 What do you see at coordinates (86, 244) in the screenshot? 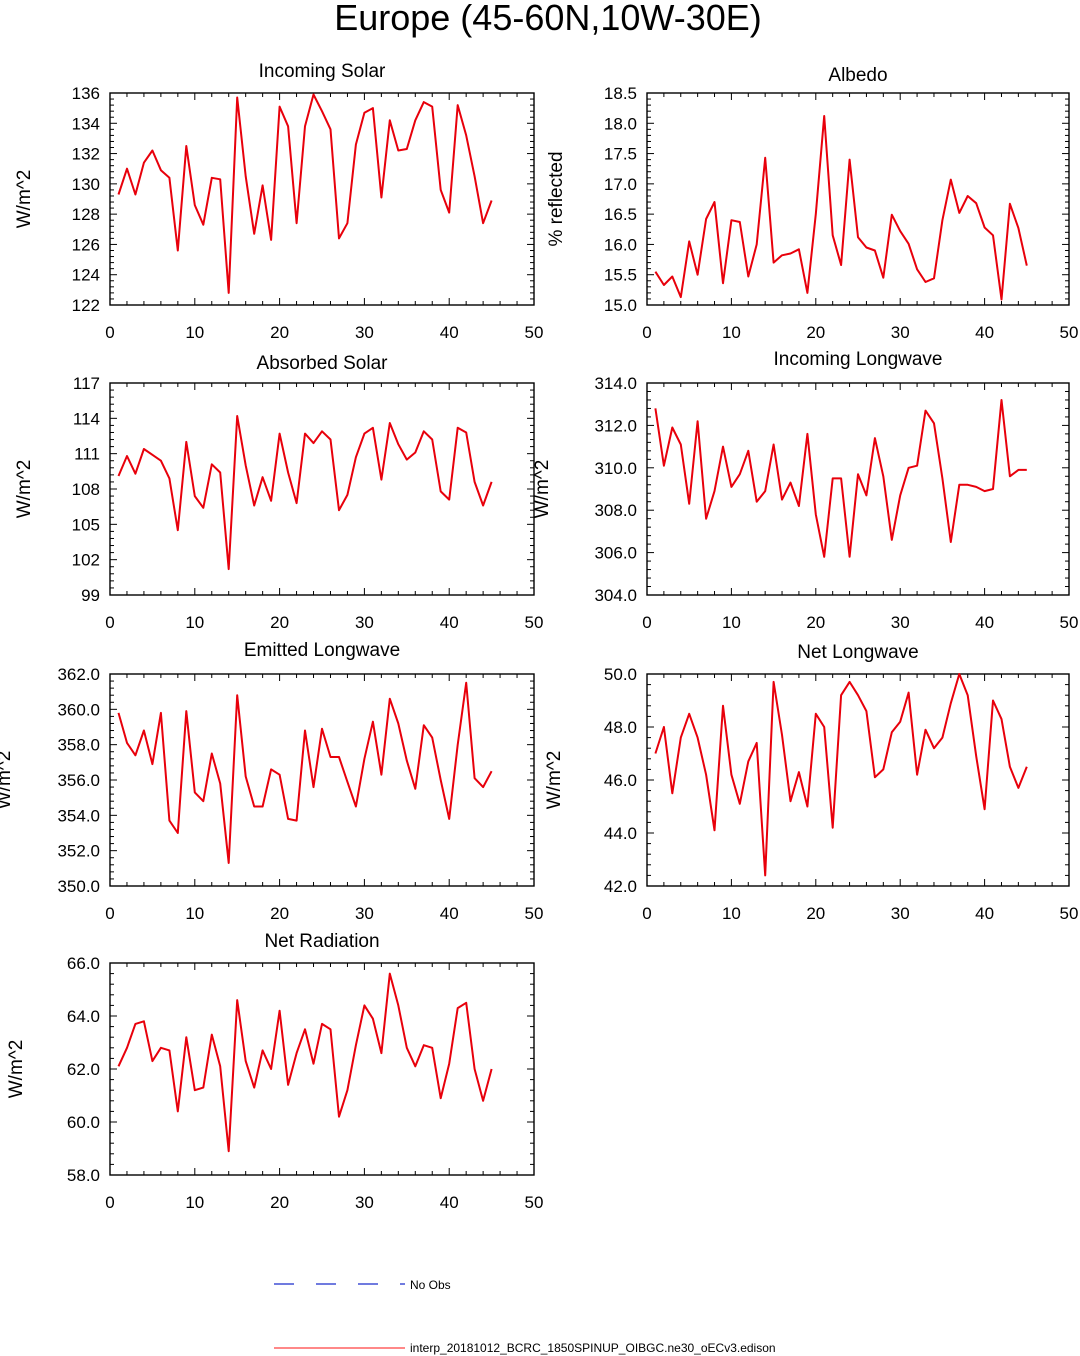
I see `y-tick-label: 126` at bounding box center [86, 244].